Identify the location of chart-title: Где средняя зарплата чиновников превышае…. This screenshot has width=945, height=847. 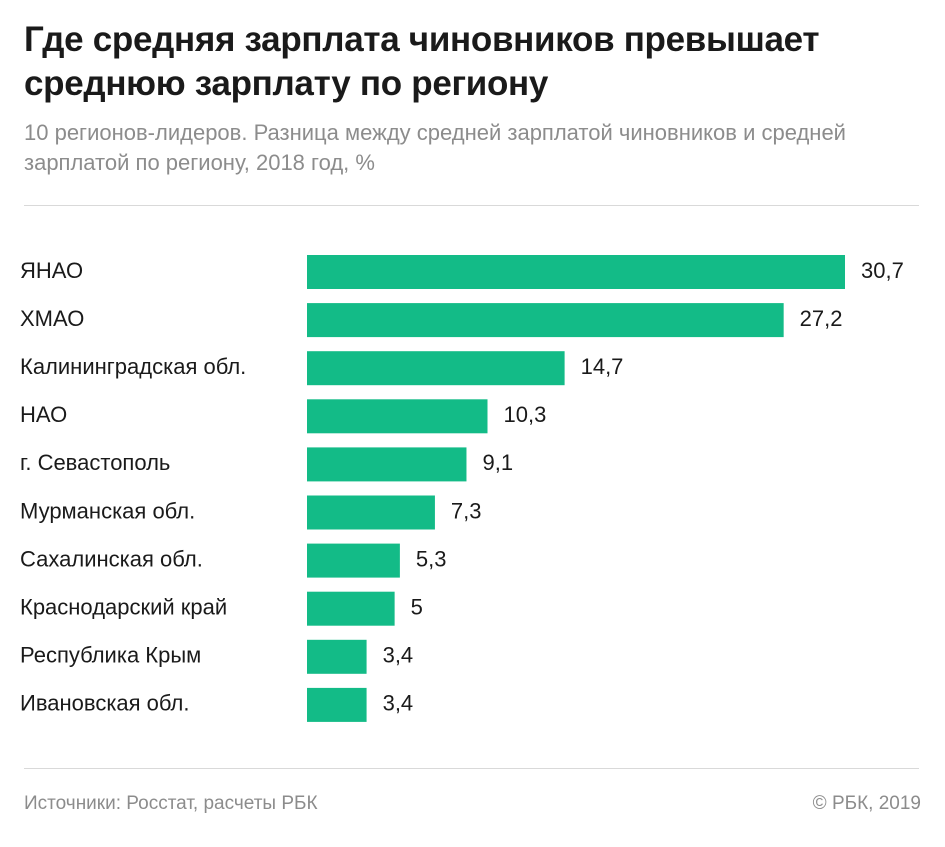
(422, 61).